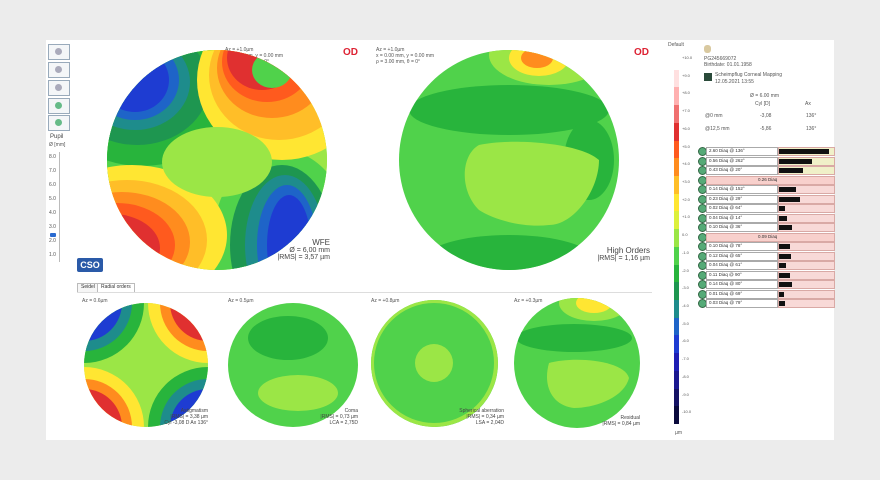 This screenshot has width=880, height=480. What do you see at coordinates (641, 52) in the screenshot?
I see `ho-eye-label: OD` at bounding box center [641, 52].